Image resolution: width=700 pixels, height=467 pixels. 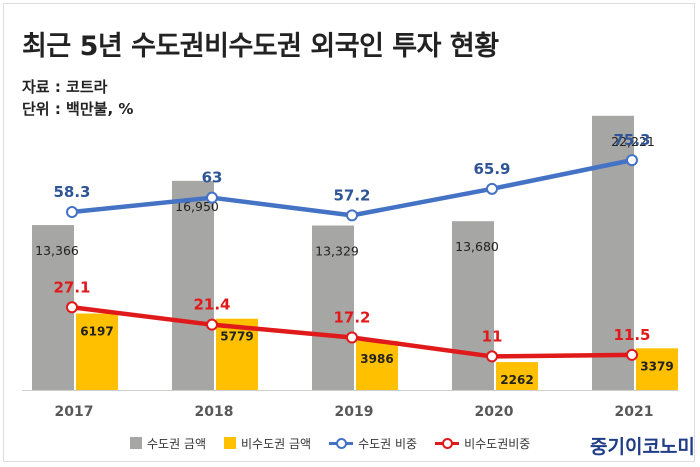 What do you see at coordinates (354, 412) in the screenshot?
I see `x-tick-label-2019: 2019` at bounding box center [354, 412].